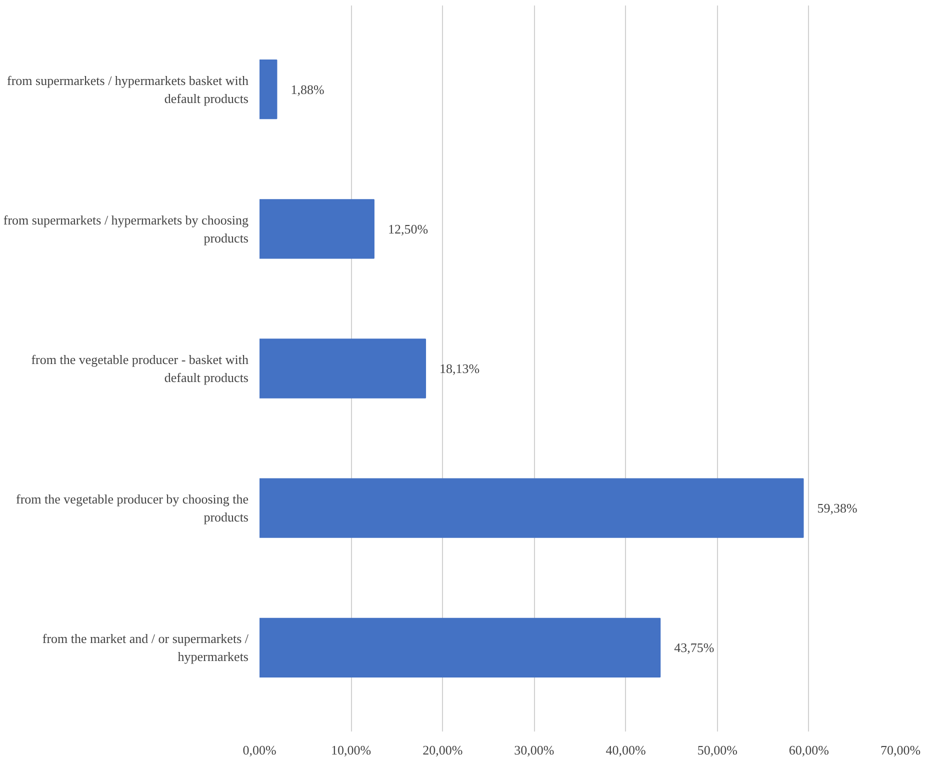 This screenshot has height=771, width=952. I want to click on data-label: 43,75%, so click(694, 648).